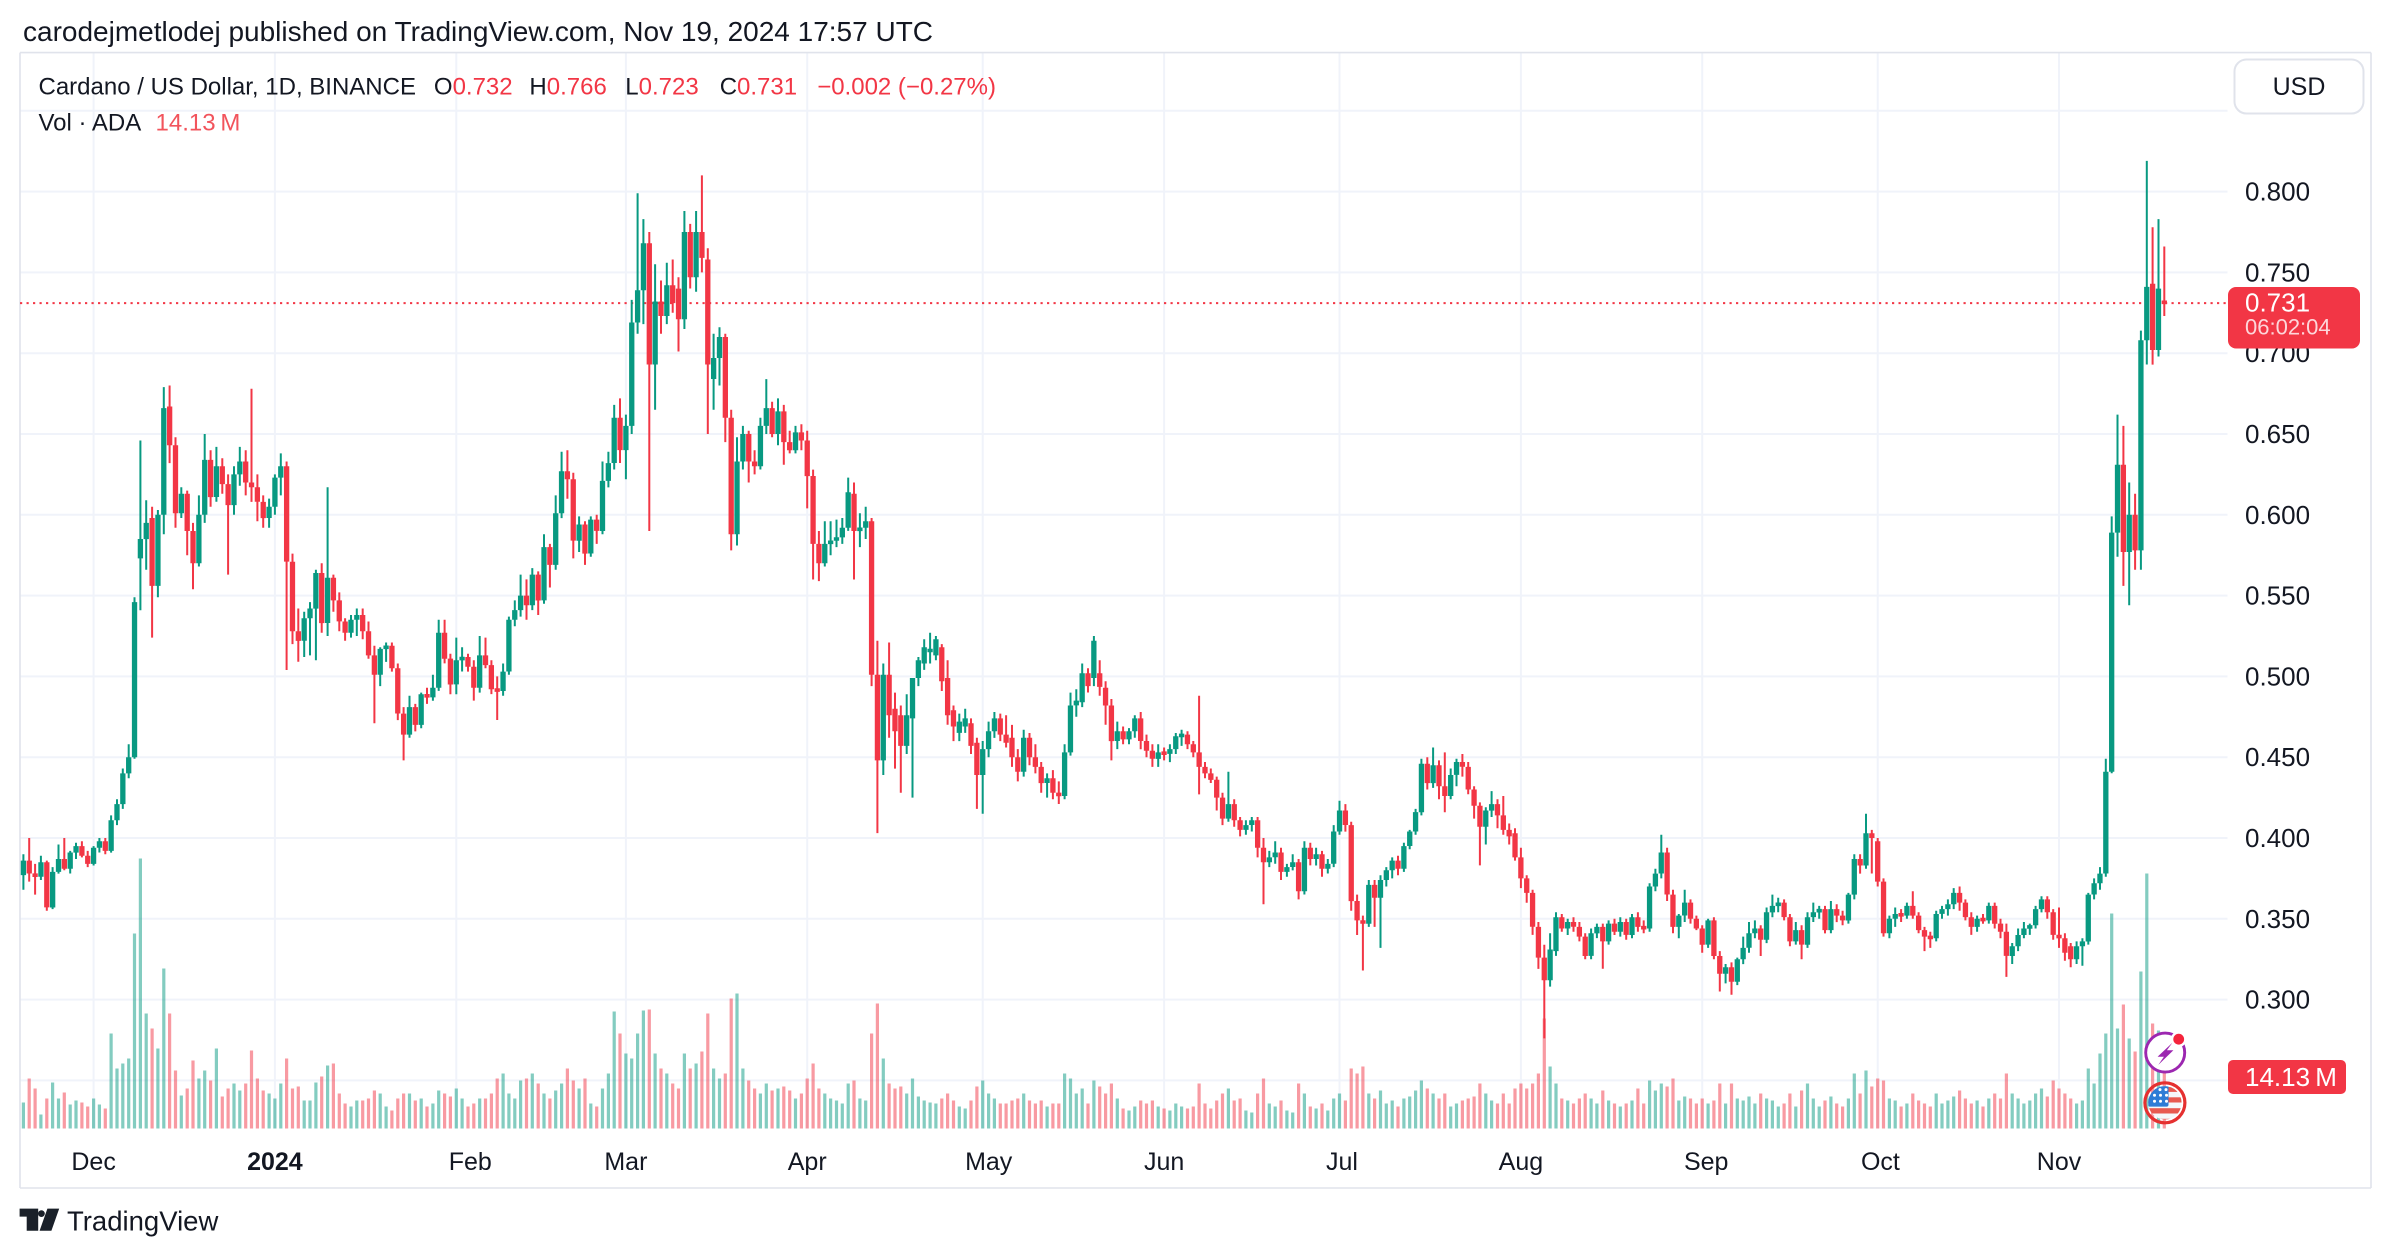  Describe the element at coordinates (2277, 192) in the screenshot. I see `svg-text: 0.800` at that location.